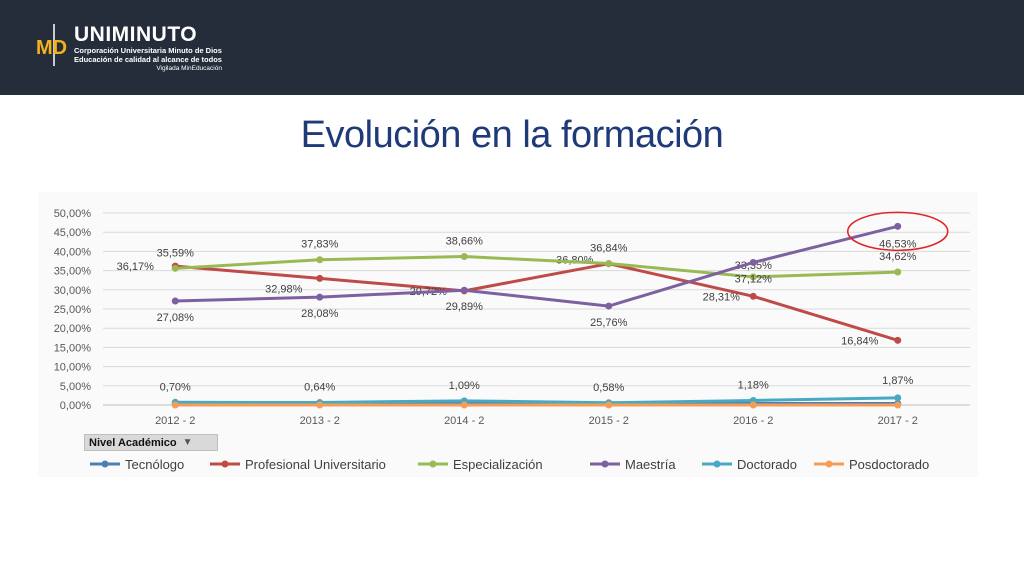 The height and width of the screenshot is (576, 1024). I want to click on data-label: 34,62%, so click(898, 257).